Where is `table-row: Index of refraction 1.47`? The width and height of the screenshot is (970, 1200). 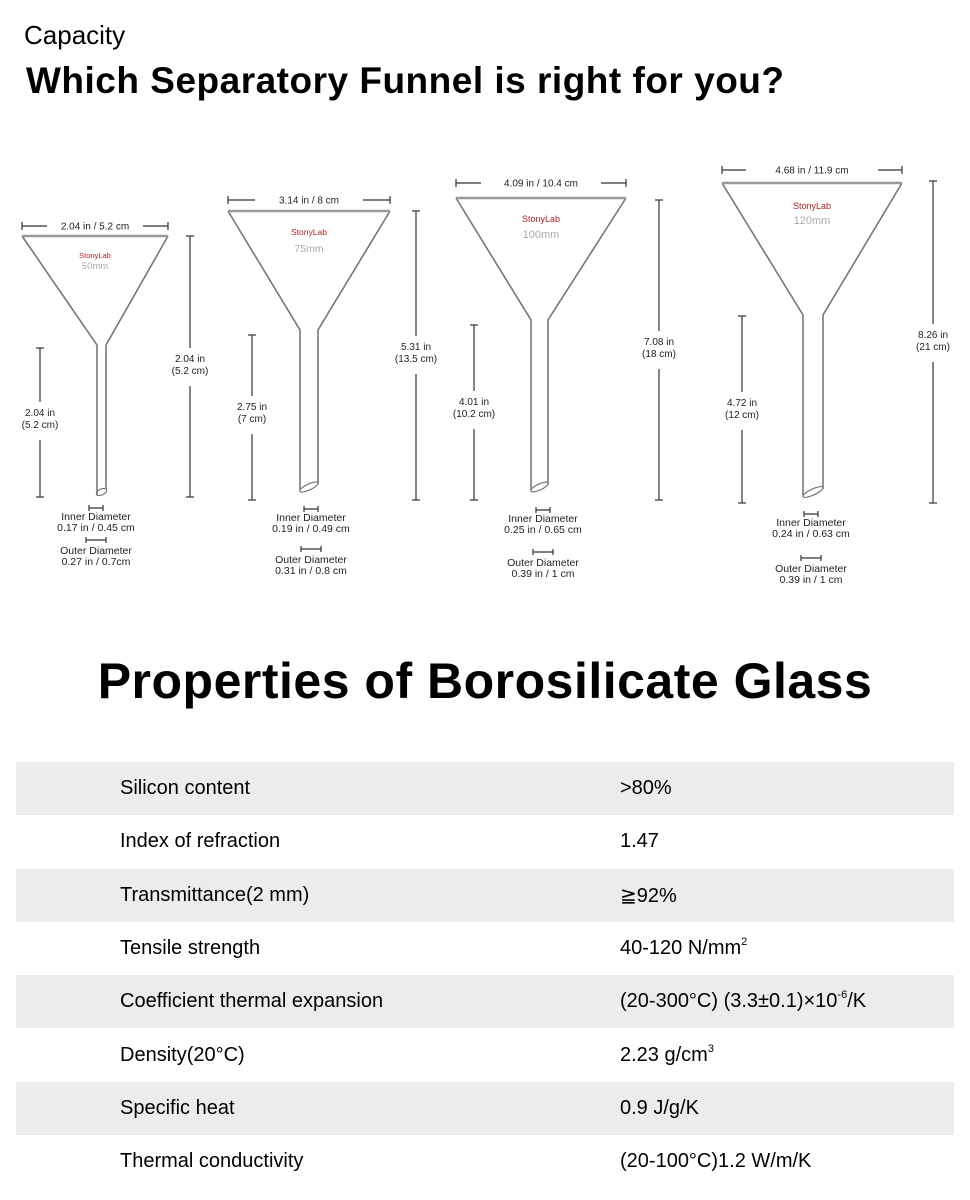 table-row: Index of refraction 1.47 is located at coordinates (485, 841).